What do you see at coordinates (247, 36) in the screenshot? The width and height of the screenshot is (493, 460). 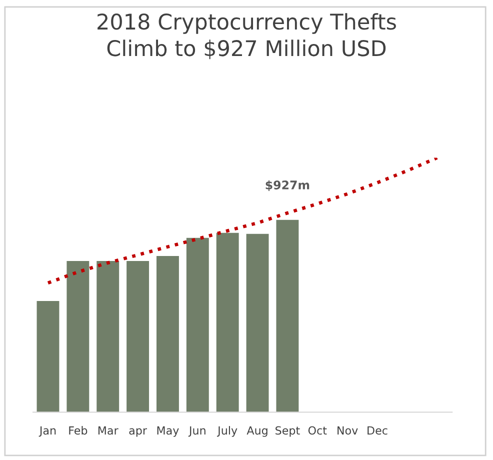 I see `chart-title: 2018 Cryptocurrency Thefts Climb to $927 Million USD` at bounding box center [247, 36].